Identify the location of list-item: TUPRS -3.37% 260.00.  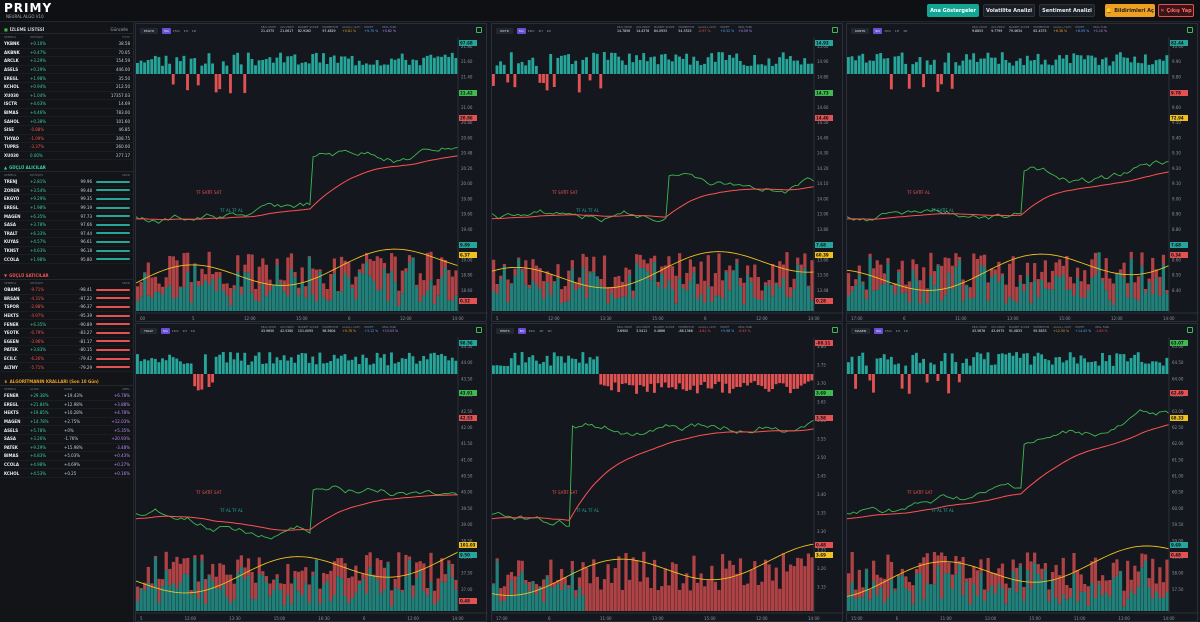
(67, 147).